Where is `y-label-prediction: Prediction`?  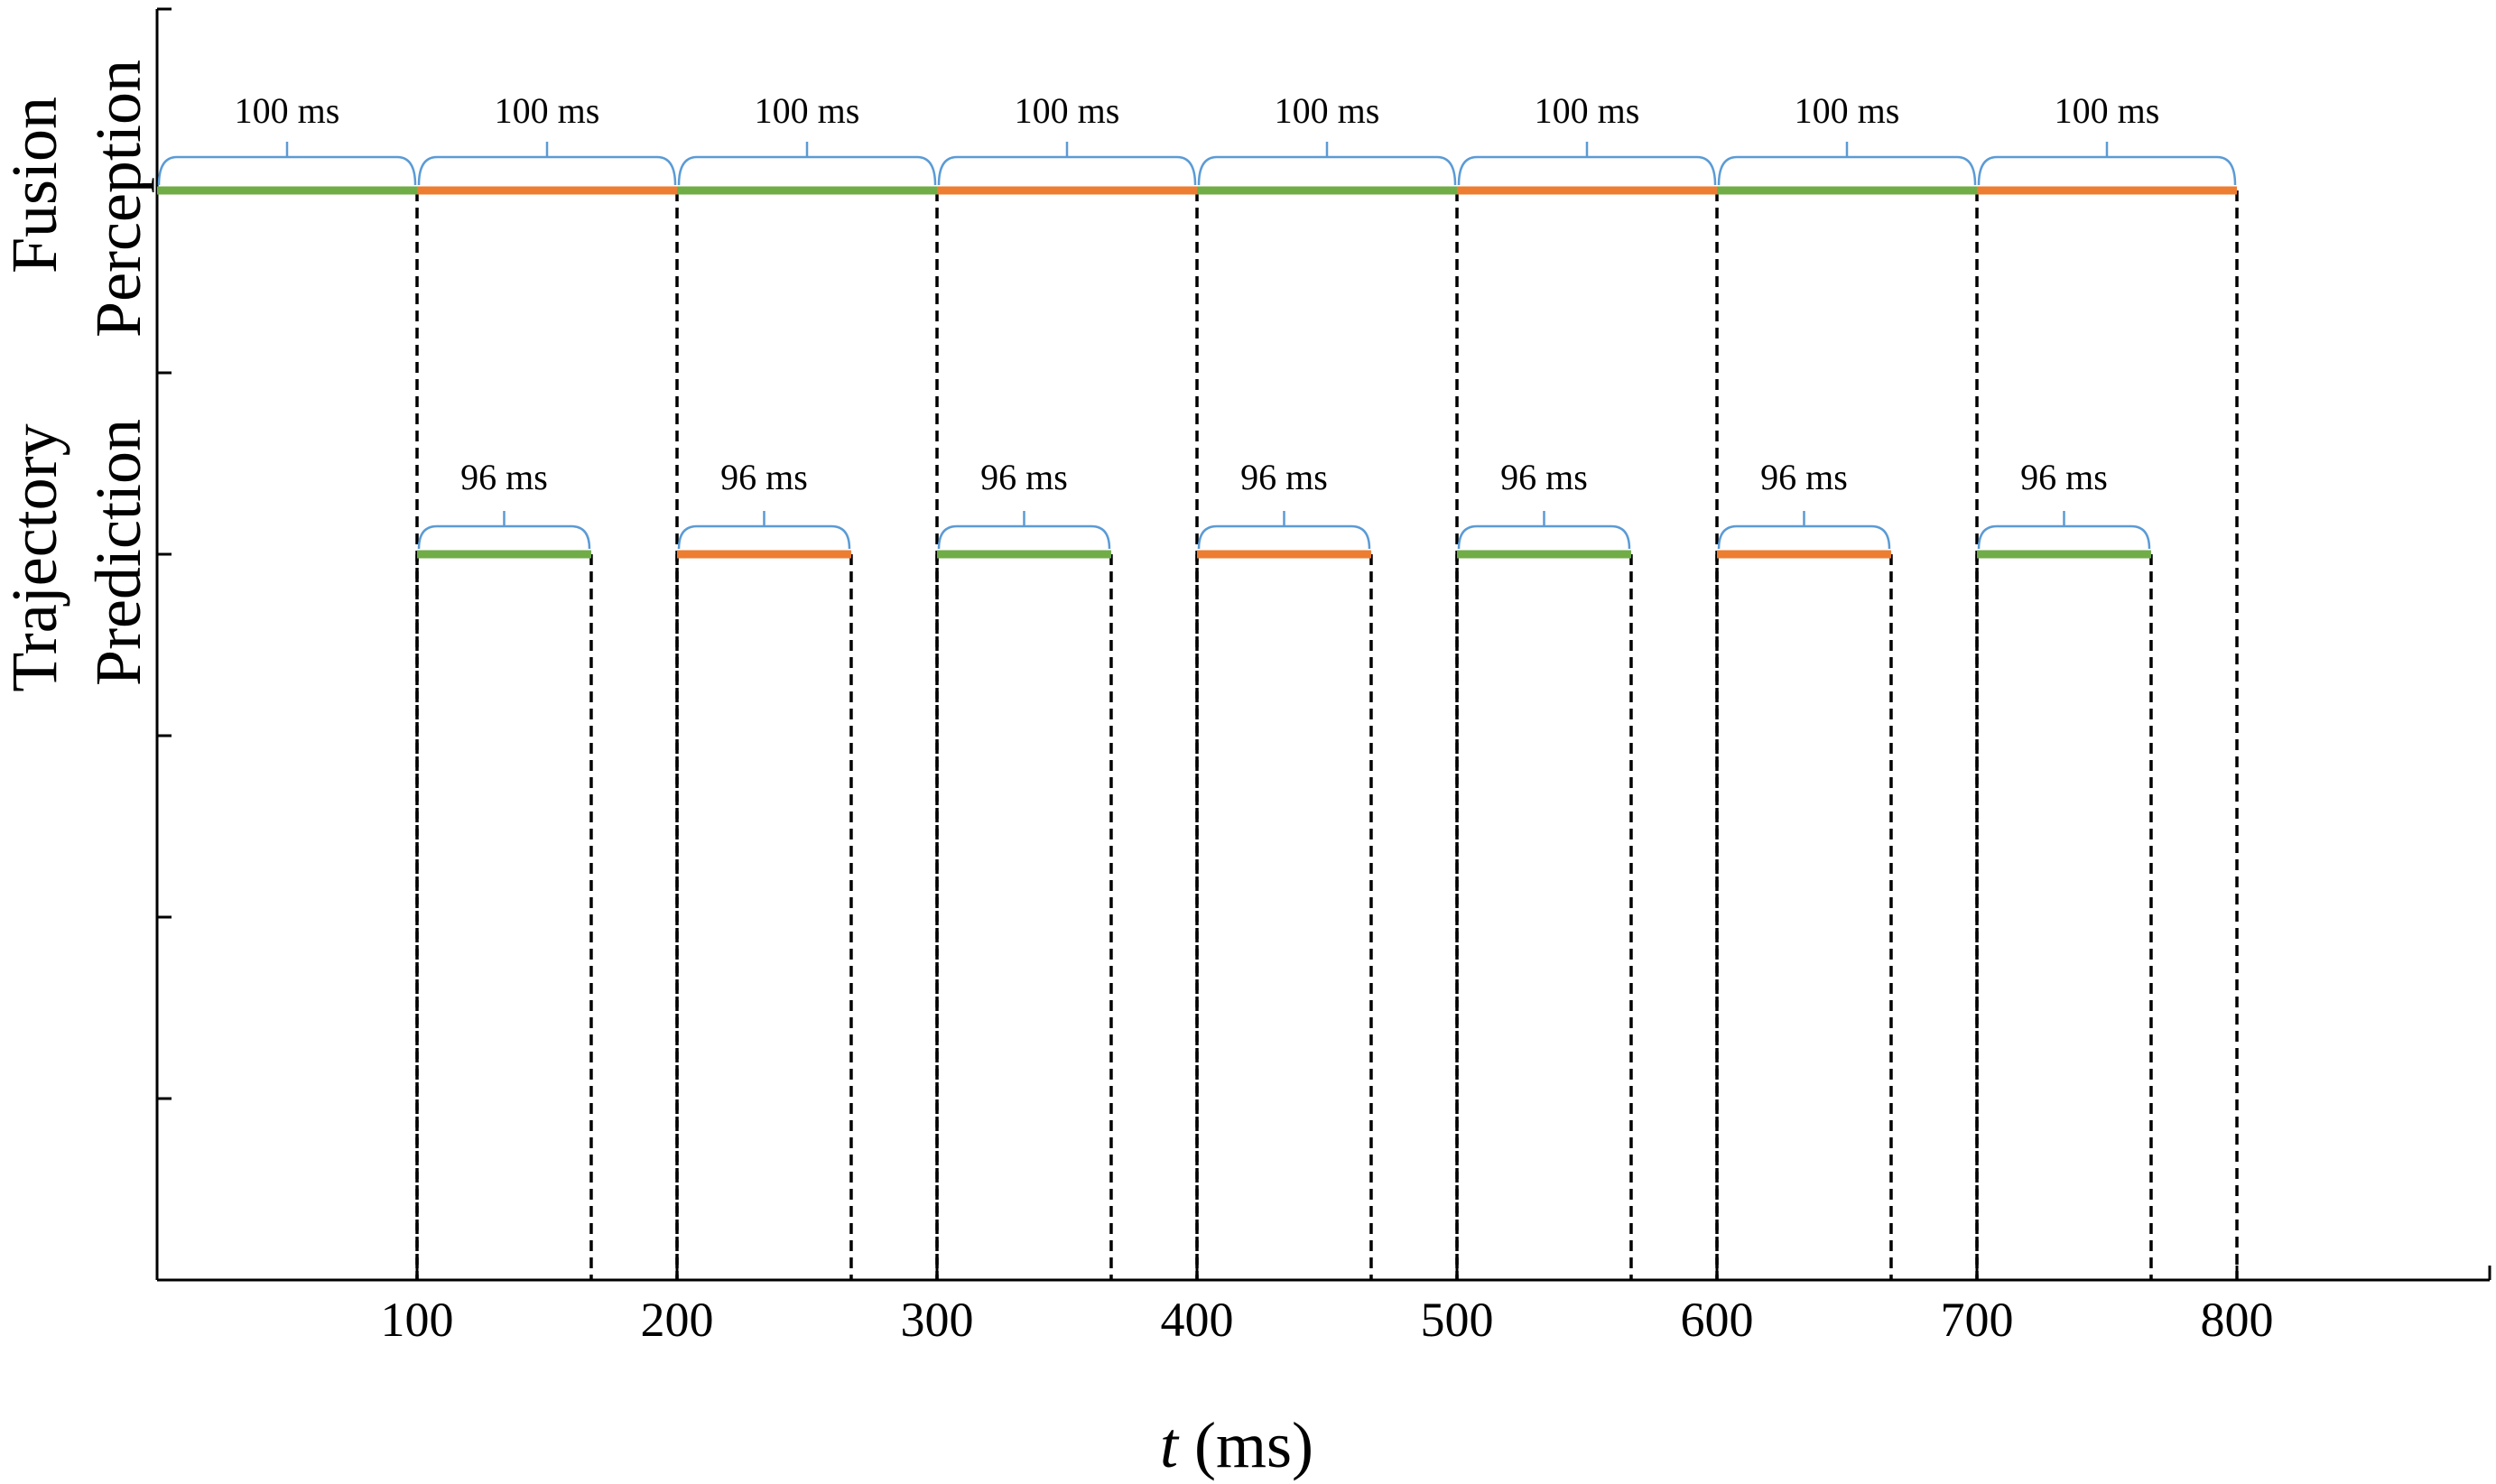 y-label-prediction: Prediction is located at coordinates (118, 552).